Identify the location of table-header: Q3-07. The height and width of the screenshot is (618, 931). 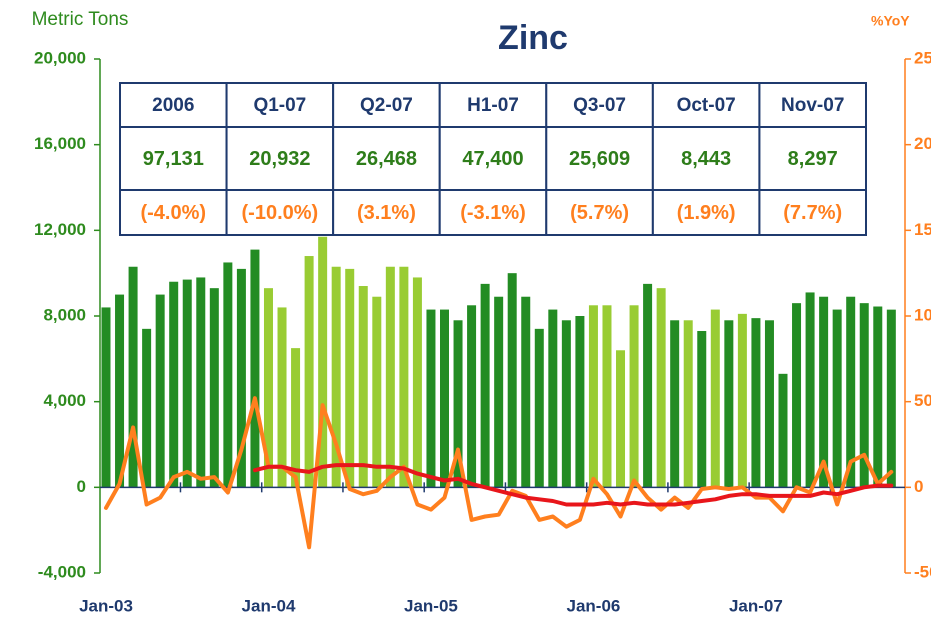
(599, 105).